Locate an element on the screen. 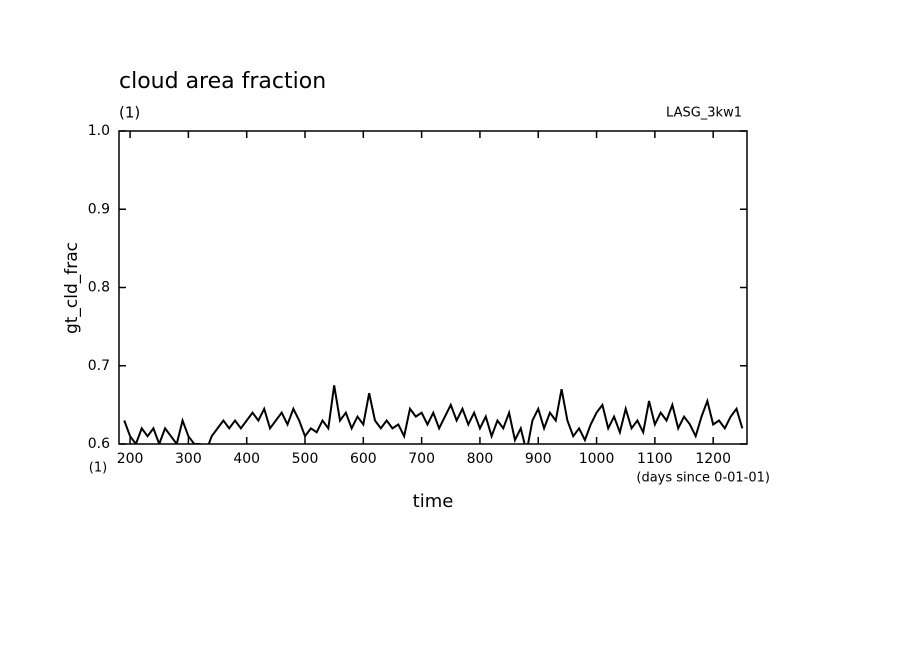  x-tick-label: 400 is located at coordinates (246, 459).